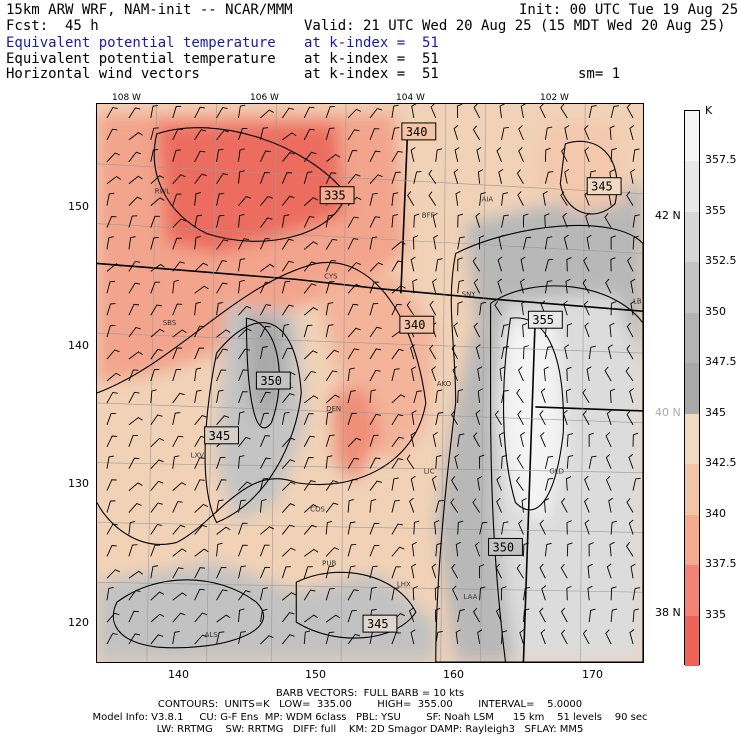 The image size is (740, 740). I want to click on contour-label-345-south: 345, so click(380, 623).